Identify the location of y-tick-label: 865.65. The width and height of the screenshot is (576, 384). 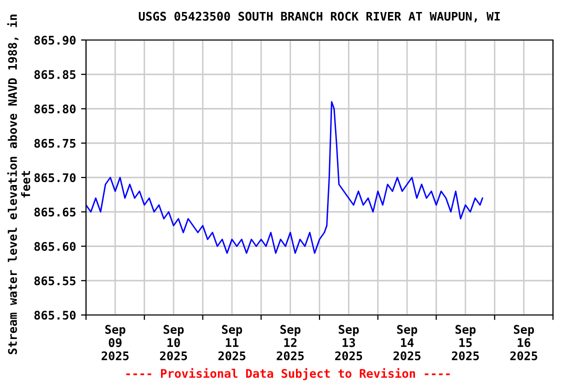
(55, 212).